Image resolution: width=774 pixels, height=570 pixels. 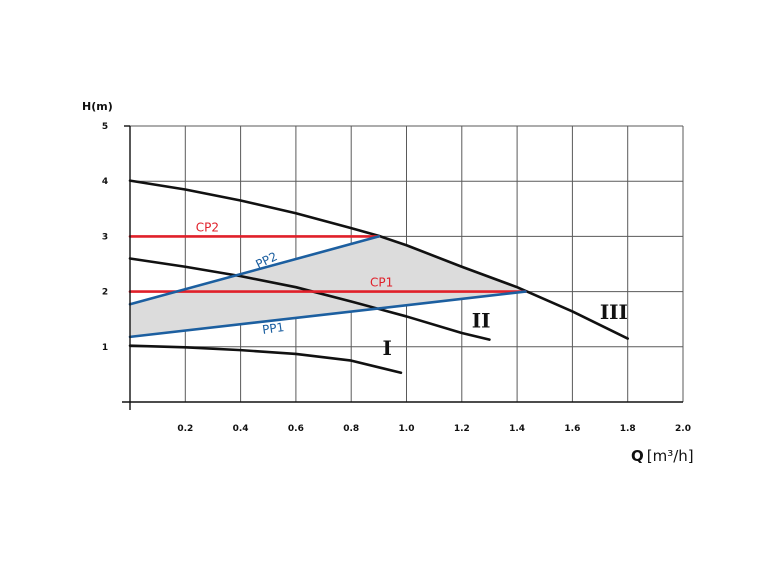 I want to click on x-tick-label: 2.0, so click(x=683, y=429).